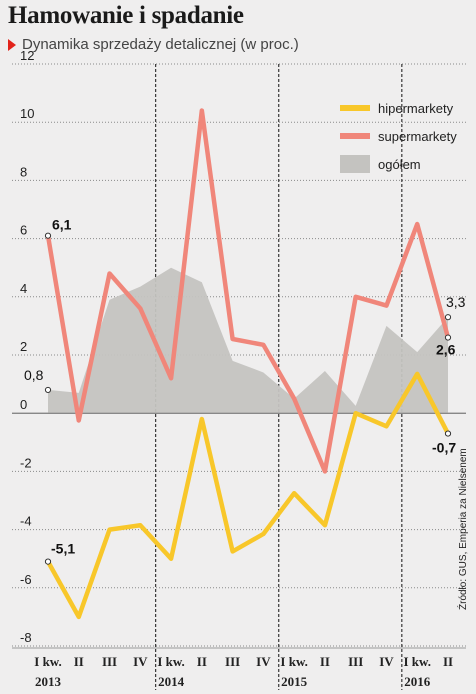  I want to click on y-tick-label: 4, so click(23, 288).